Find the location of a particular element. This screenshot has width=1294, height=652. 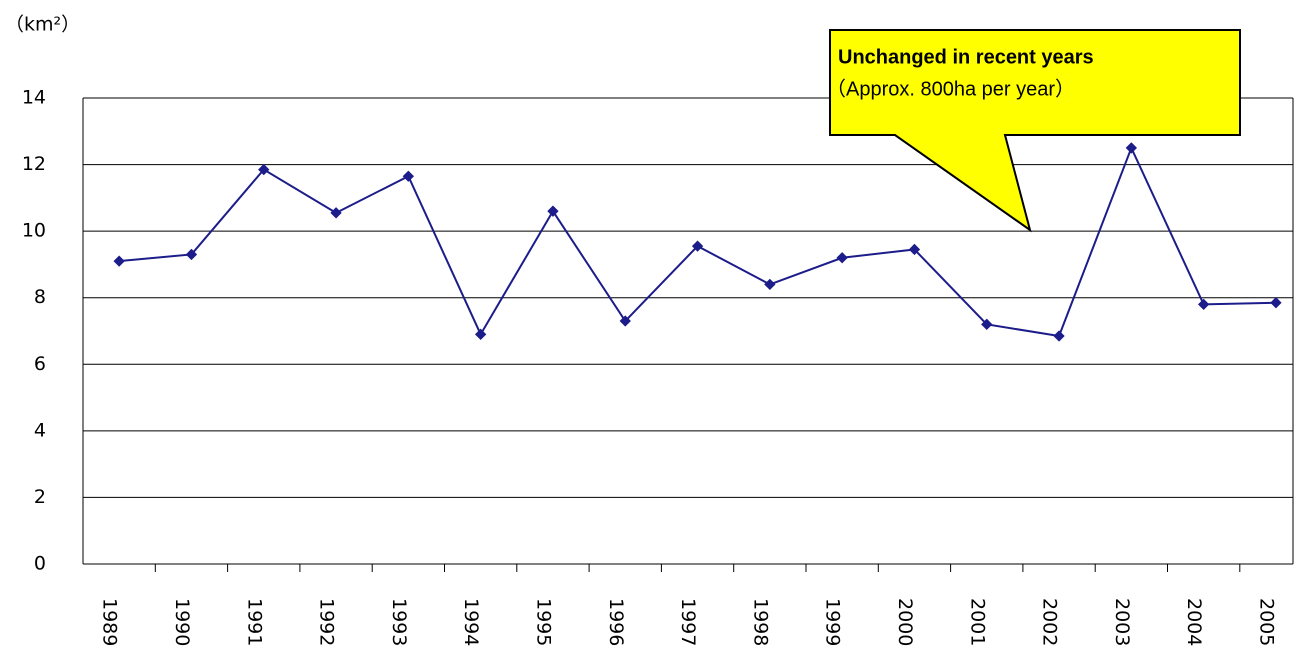

callout-title: Unchanged in recent years is located at coordinates (966, 57).